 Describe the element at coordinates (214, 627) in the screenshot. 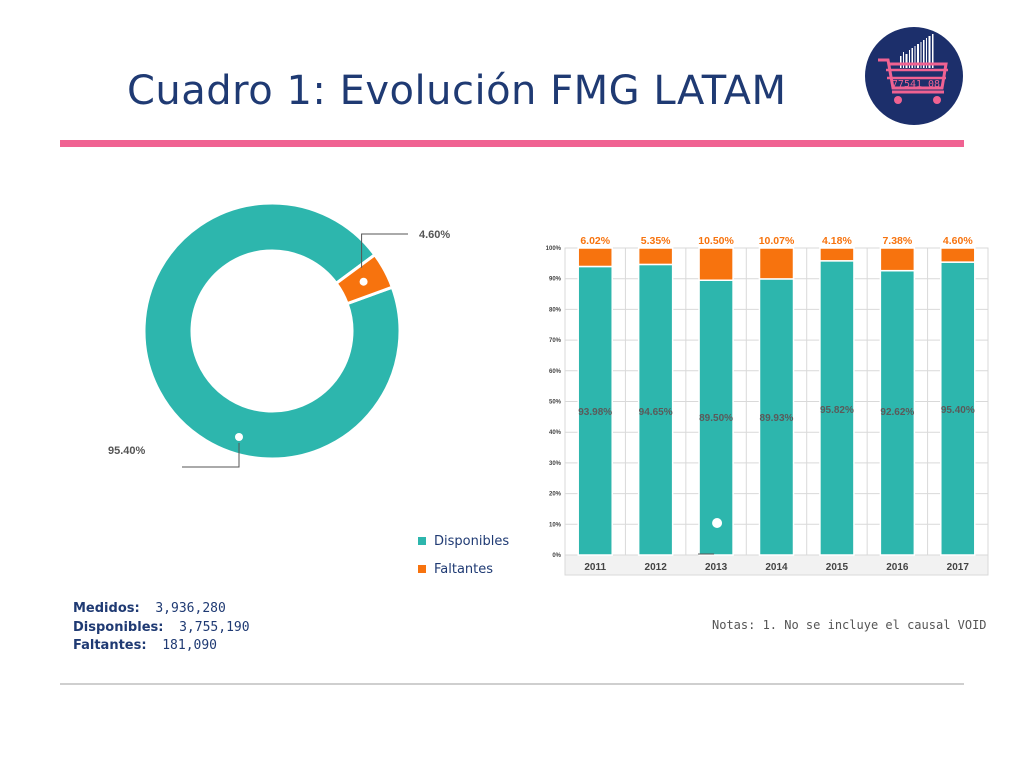

I see `stat-value: 3,755,190` at that location.